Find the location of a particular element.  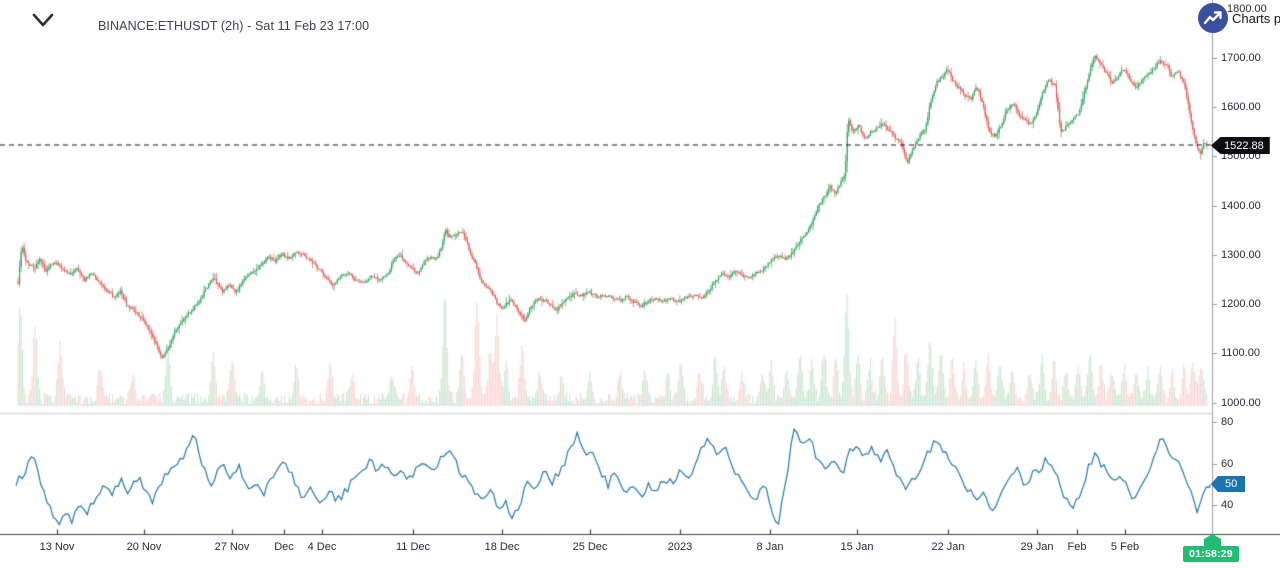

chevron-down-icon is located at coordinates (43, 20).